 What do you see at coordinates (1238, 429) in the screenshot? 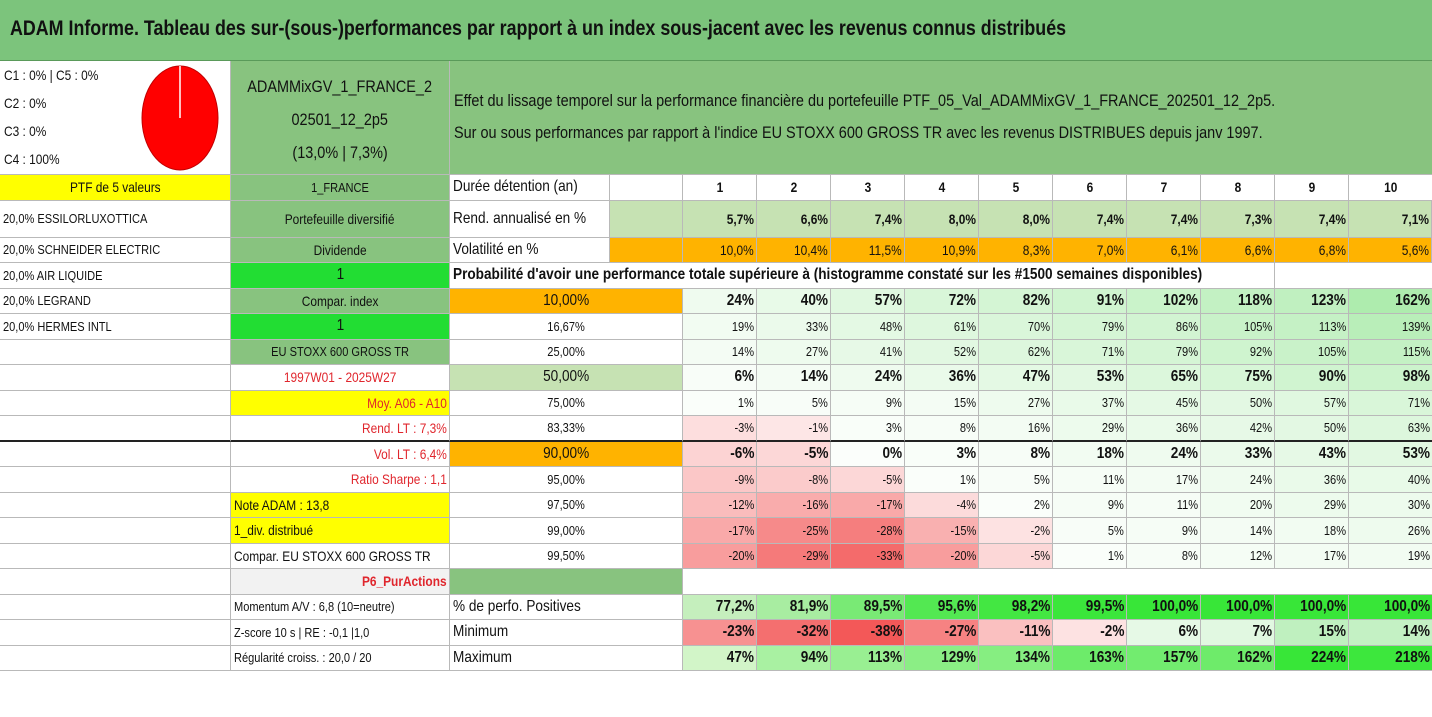
I see `quantile-value: 42%` at bounding box center [1238, 429].